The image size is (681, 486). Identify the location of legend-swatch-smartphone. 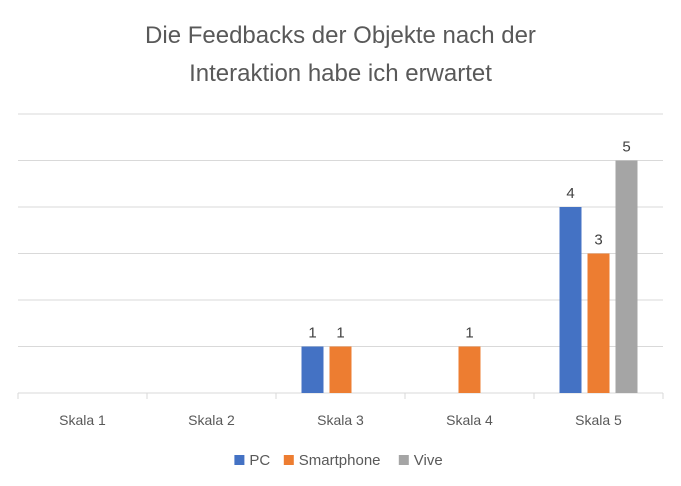
(288, 460).